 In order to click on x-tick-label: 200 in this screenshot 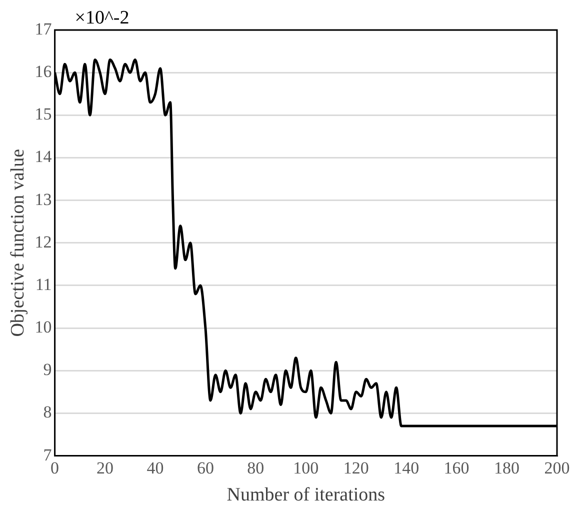, I will do `click(557, 468)`.